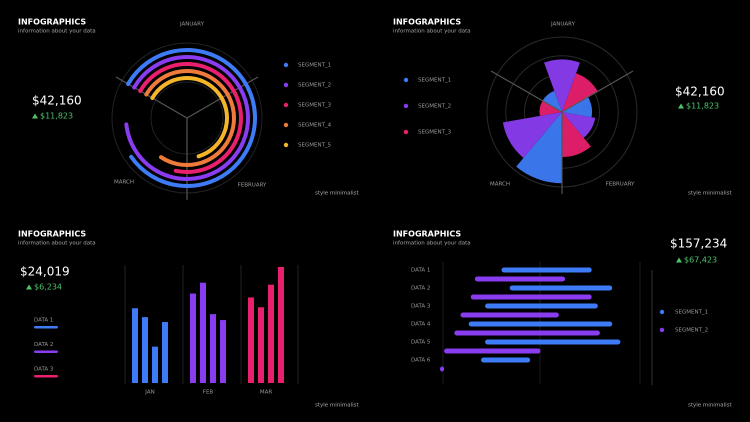  I want to click on x-tick-label: MAR, so click(266, 393).